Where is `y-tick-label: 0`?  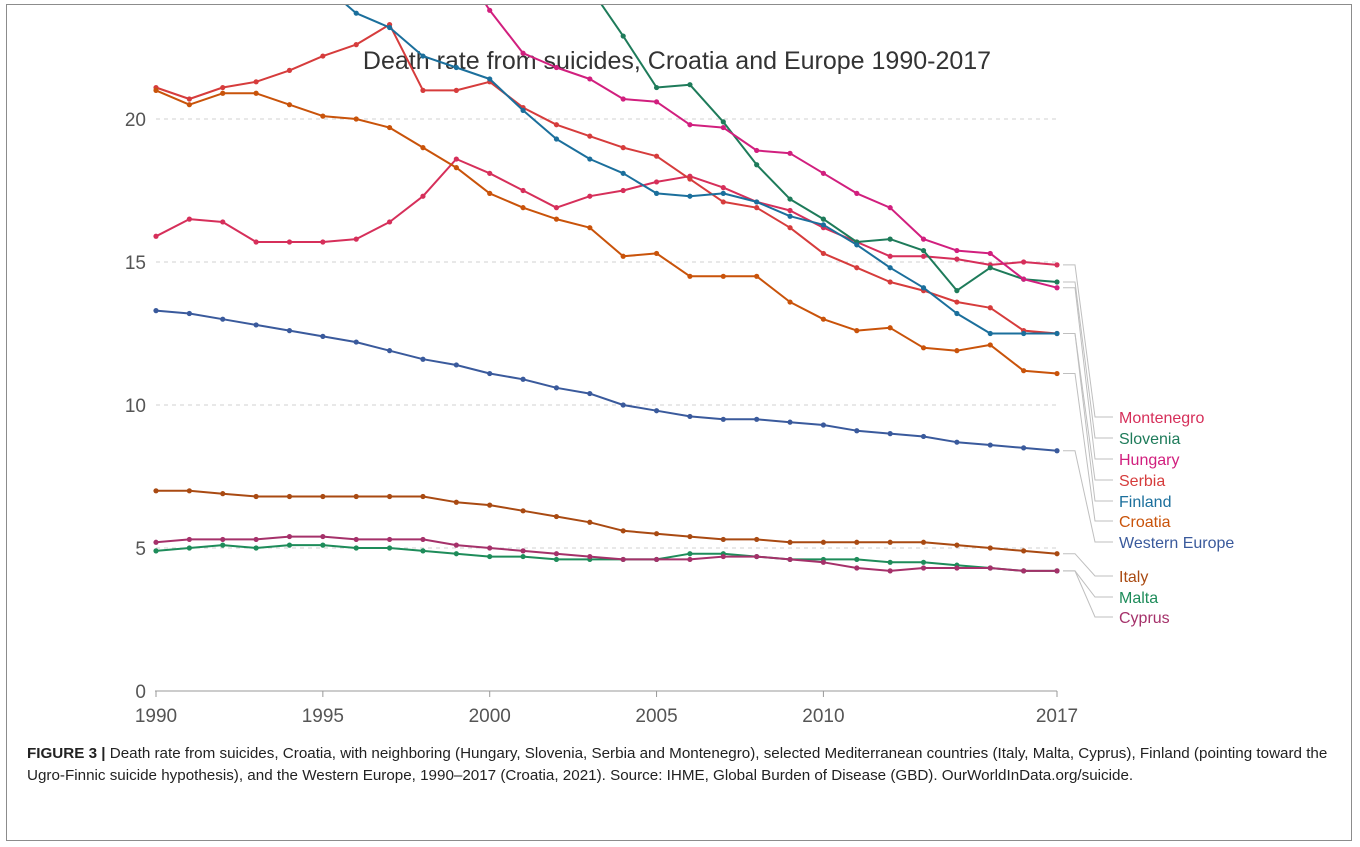 y-tick-label: 0 is located at coordinates (140, 692).